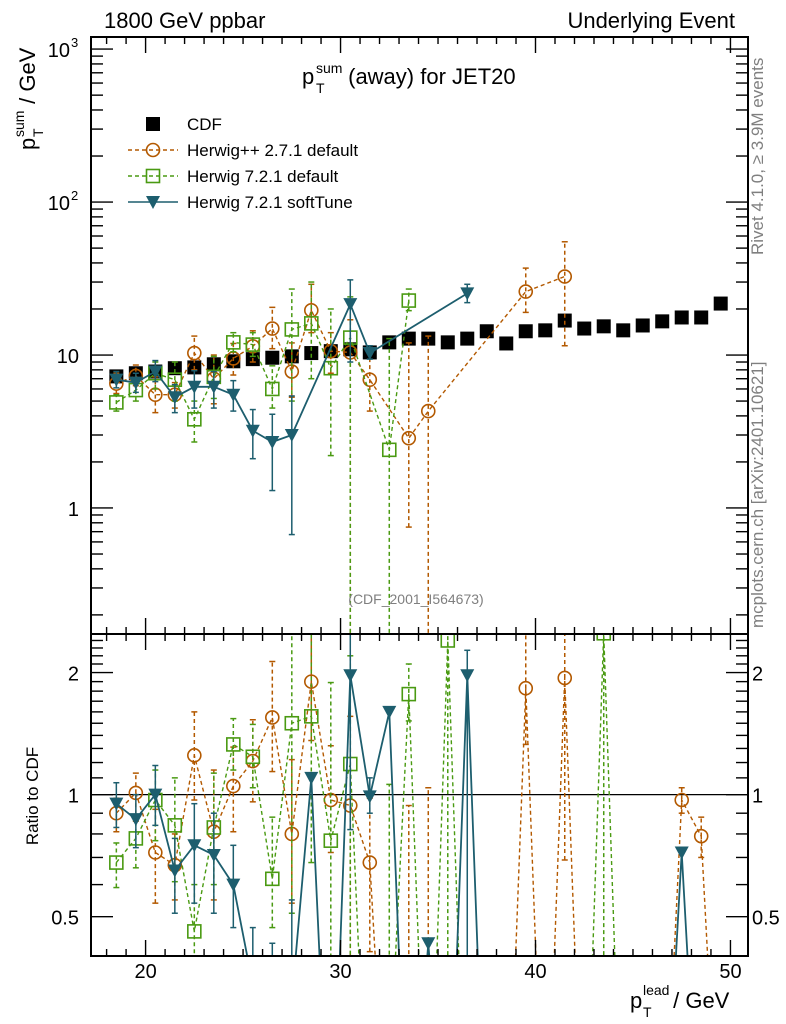  Describe the element at coordinates (418, 340) in the screenshot. I see `main-series-cdf` at that location.